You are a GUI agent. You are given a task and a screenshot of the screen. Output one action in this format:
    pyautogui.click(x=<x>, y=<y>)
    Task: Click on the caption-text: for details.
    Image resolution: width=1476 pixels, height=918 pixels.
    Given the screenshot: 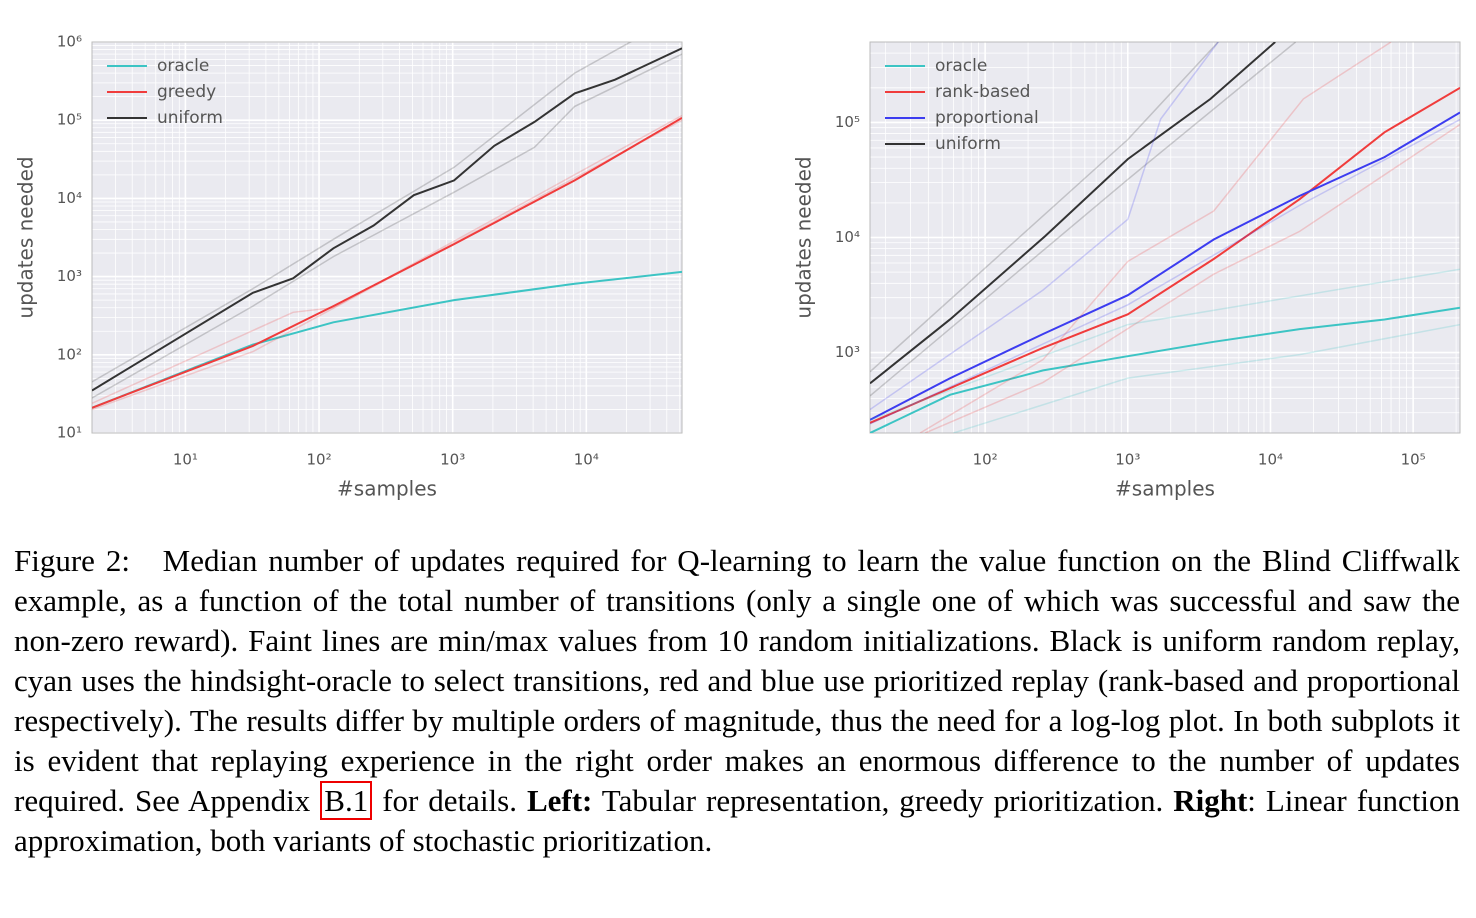 What is the action you would take?
    pyautogui.click(x=449, y=800)
    